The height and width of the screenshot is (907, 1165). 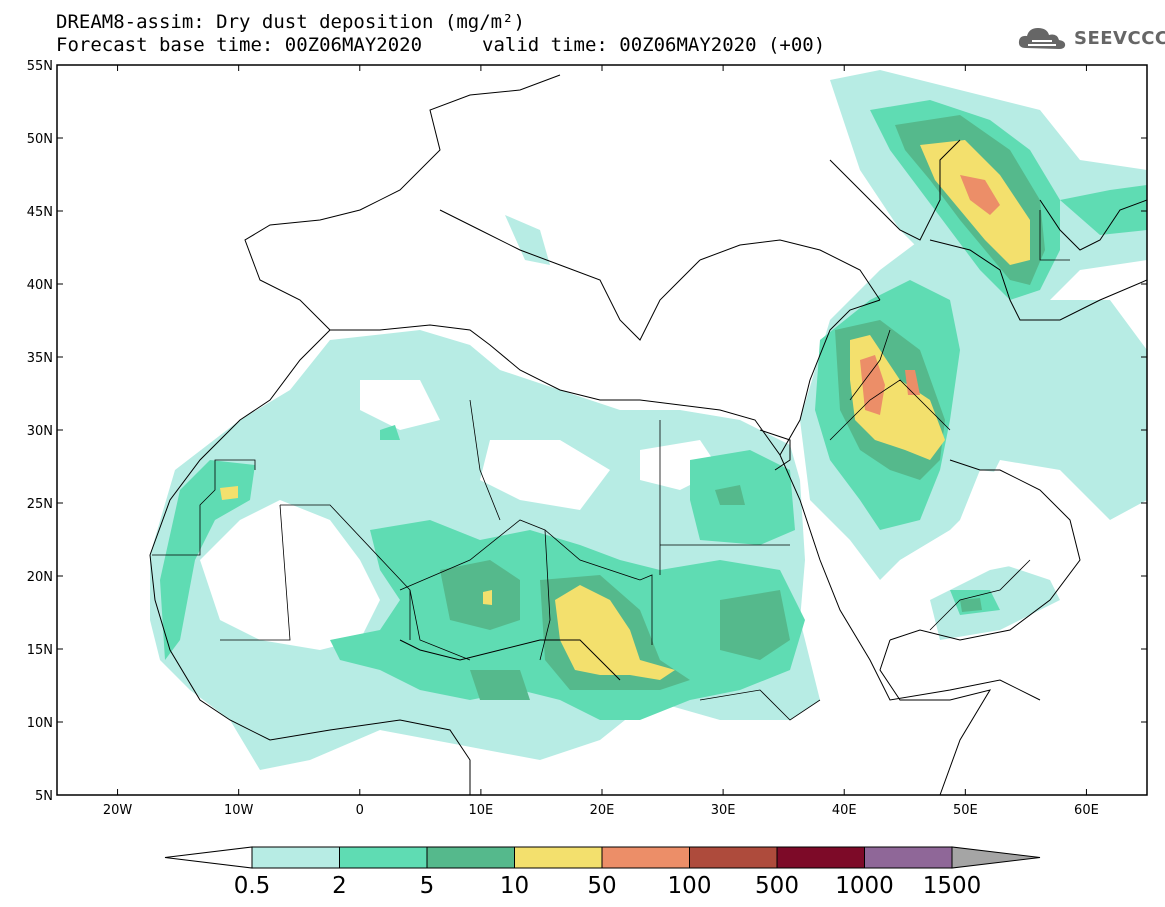 I want to click on lon-label: 20W, so click(x=118, y=810).